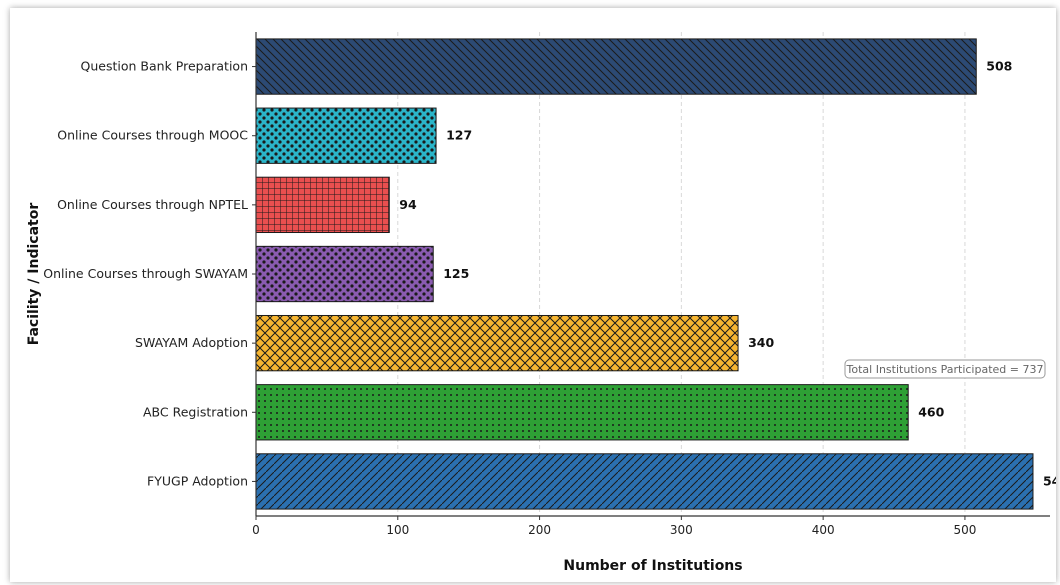 Image resolution: width=1060 pixels, height=585 pixels. What do you see at coordinates (191, 342) in the screenshot?
I see `category-label: SWAYAM Adoption` at bounding box center [191, 342].